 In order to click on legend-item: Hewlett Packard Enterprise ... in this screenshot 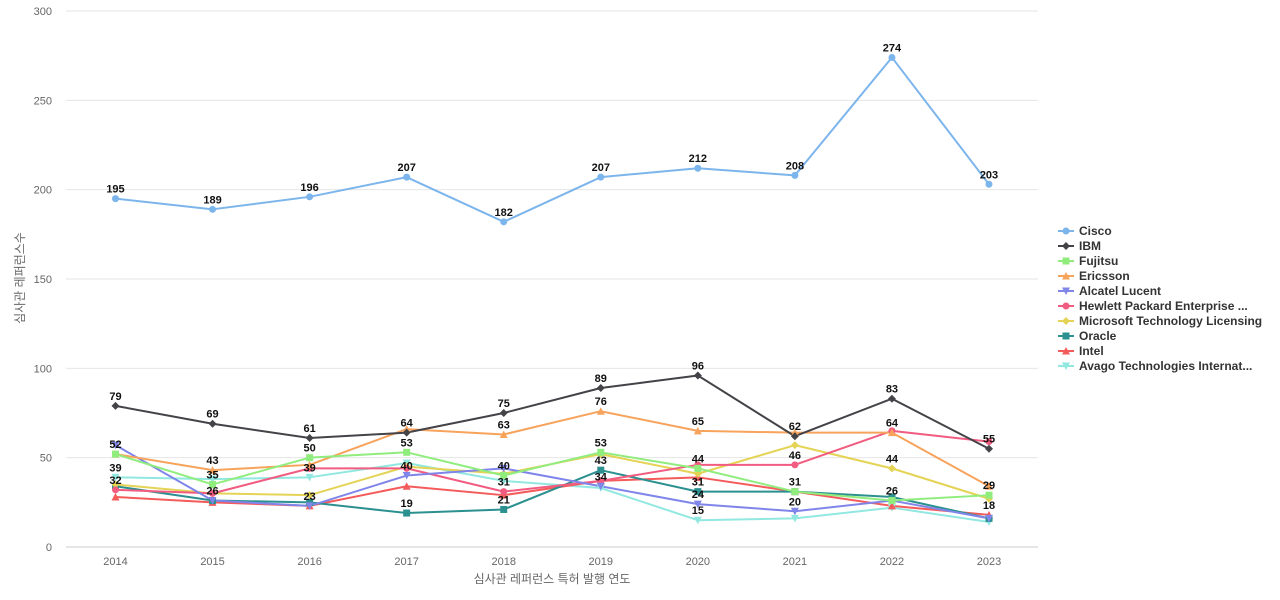, I will do `click(1153, 306)`.